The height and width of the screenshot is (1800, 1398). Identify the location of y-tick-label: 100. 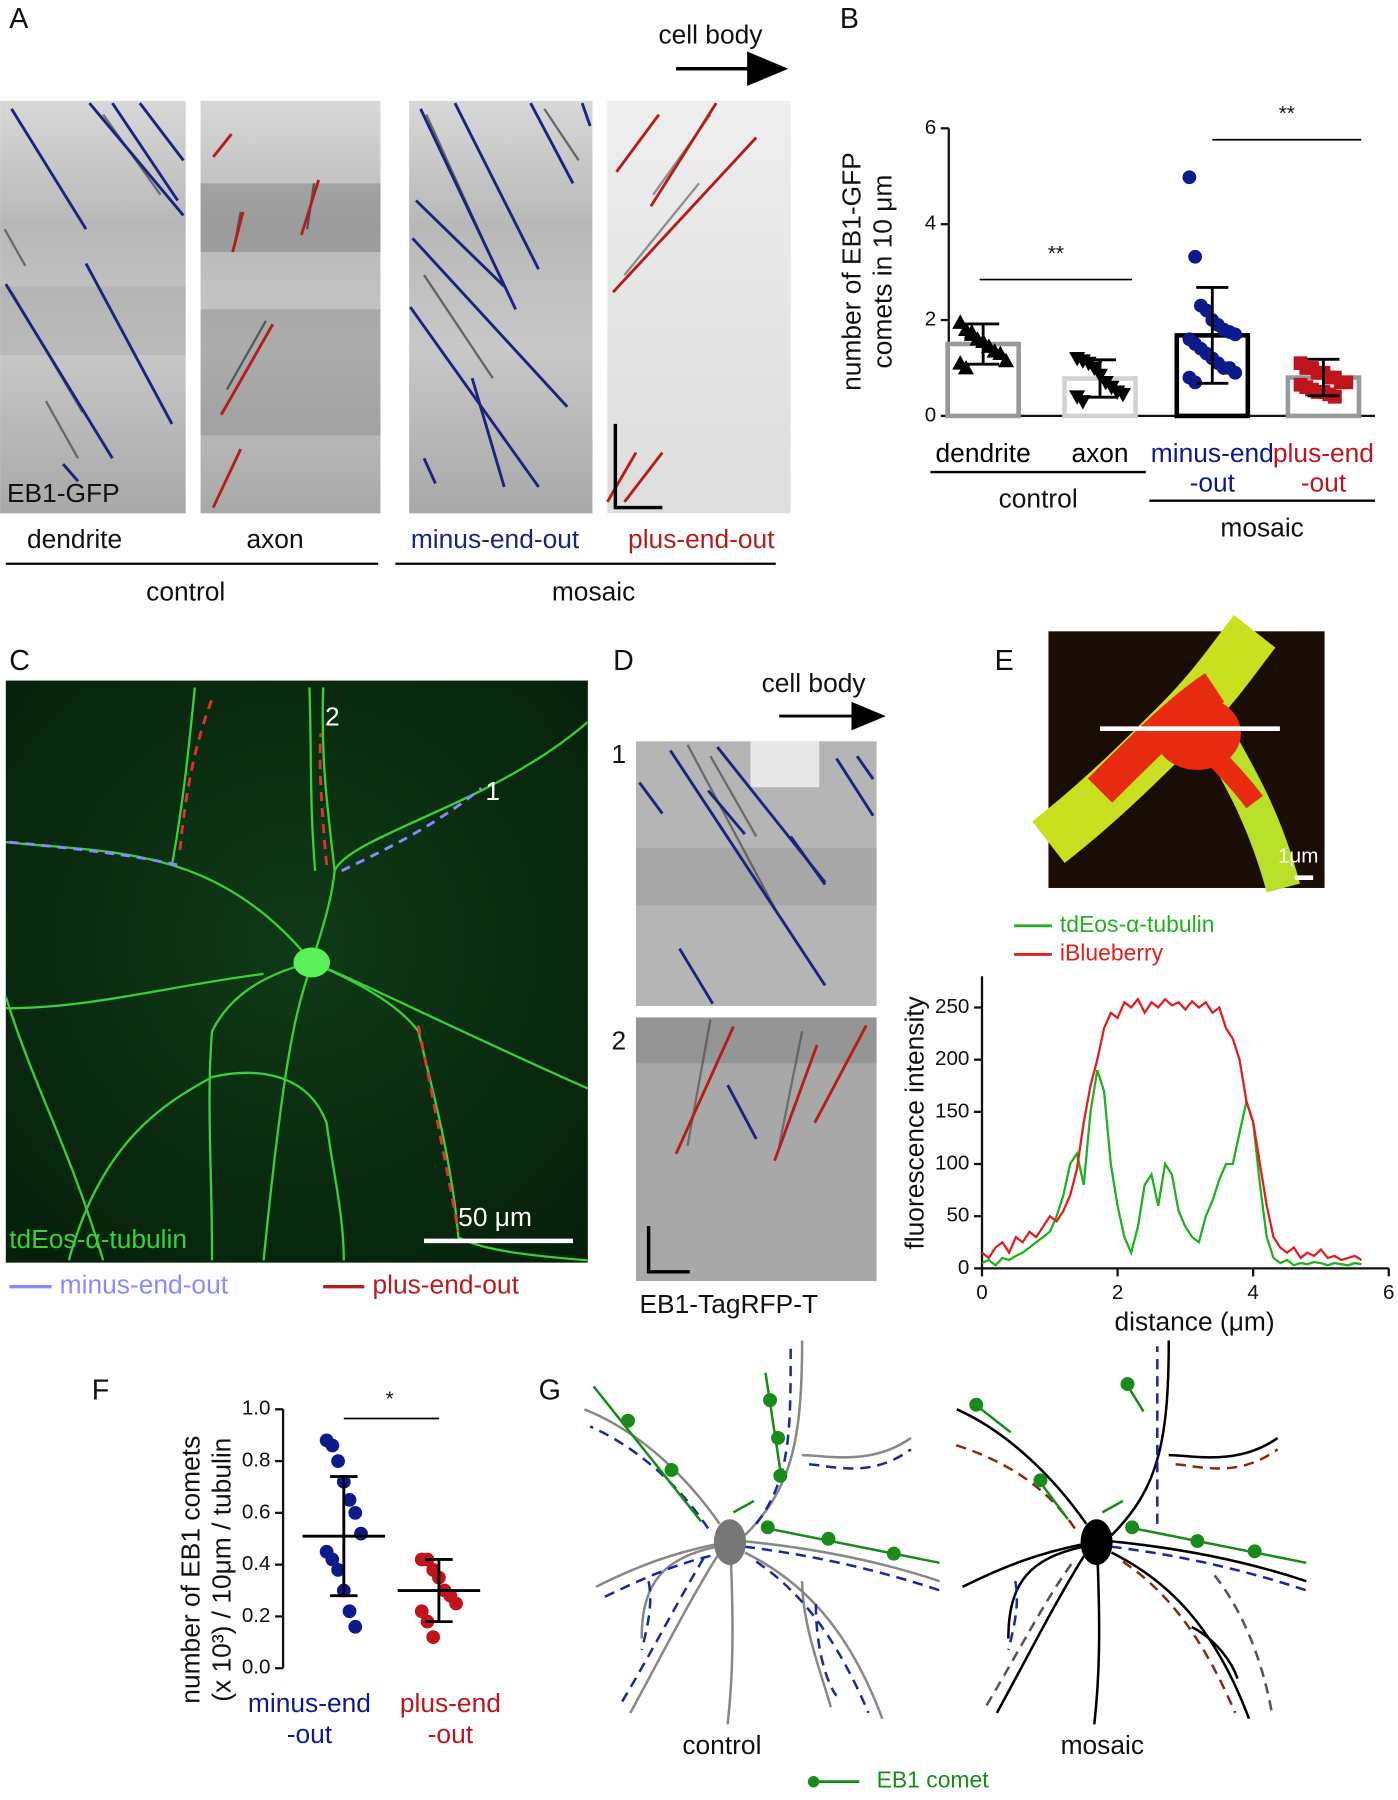
(952, 1162).